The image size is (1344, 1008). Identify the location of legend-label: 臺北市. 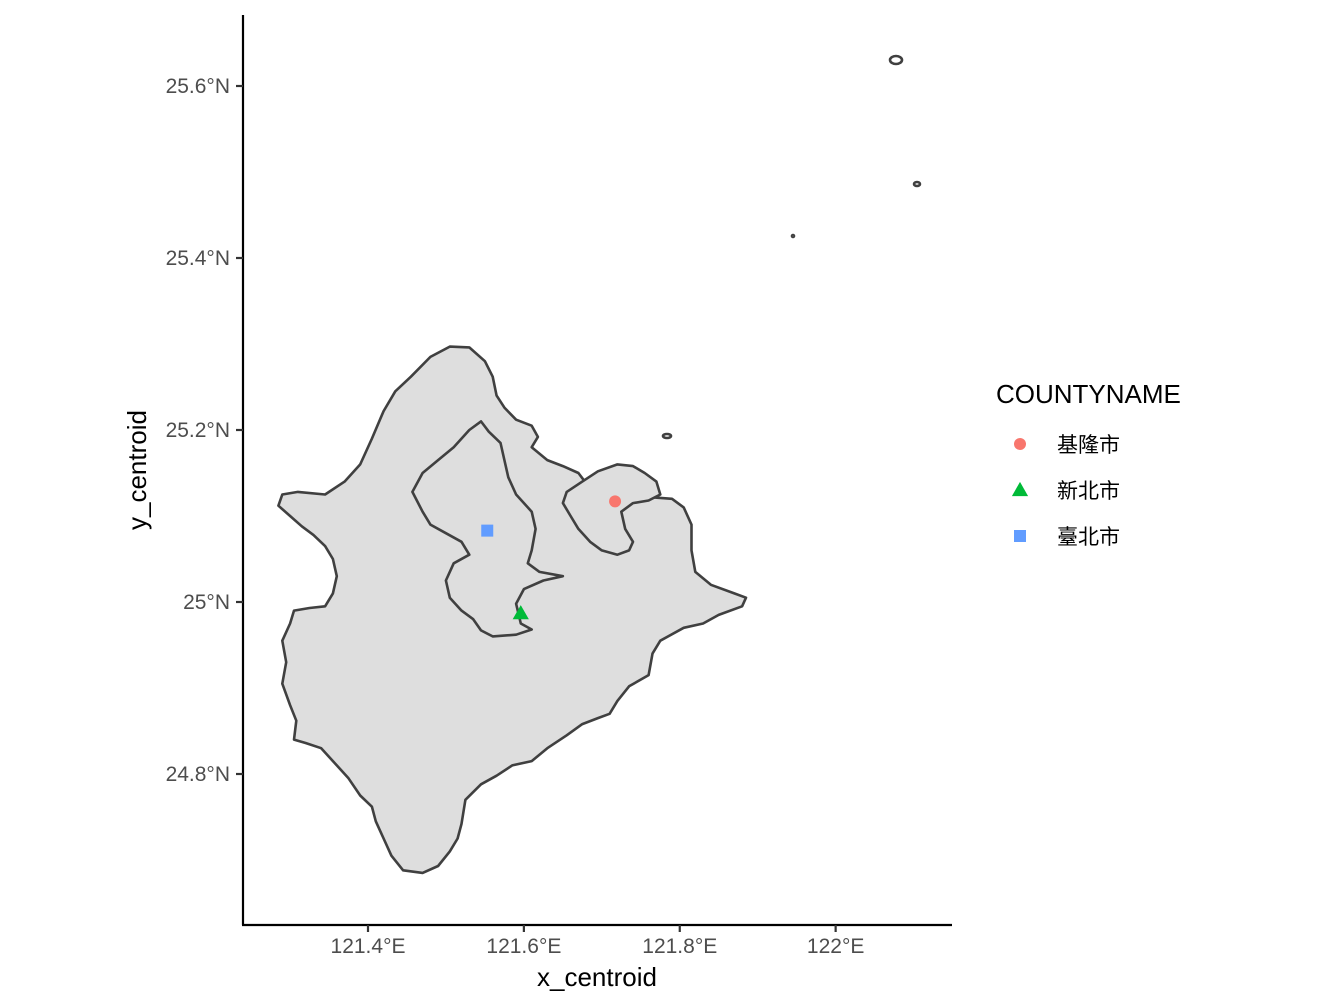
(1088, 537).